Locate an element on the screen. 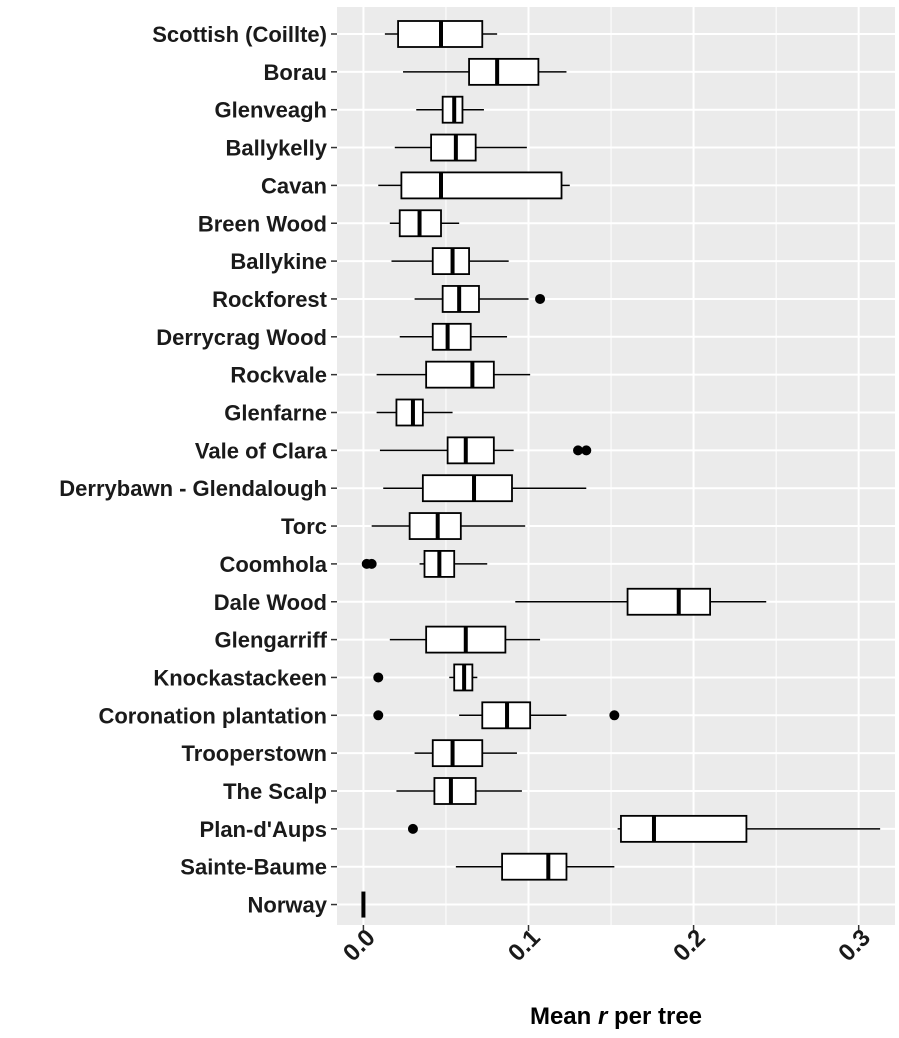 The width and height of the screenshot is (899, 1038). y-tick-label: Coronation plantation is located at coordinates (212, 715).